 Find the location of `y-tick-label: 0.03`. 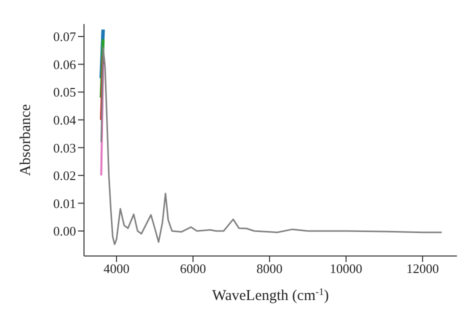

y-tick-label: 0.03 is located at coordinates (64, 148).